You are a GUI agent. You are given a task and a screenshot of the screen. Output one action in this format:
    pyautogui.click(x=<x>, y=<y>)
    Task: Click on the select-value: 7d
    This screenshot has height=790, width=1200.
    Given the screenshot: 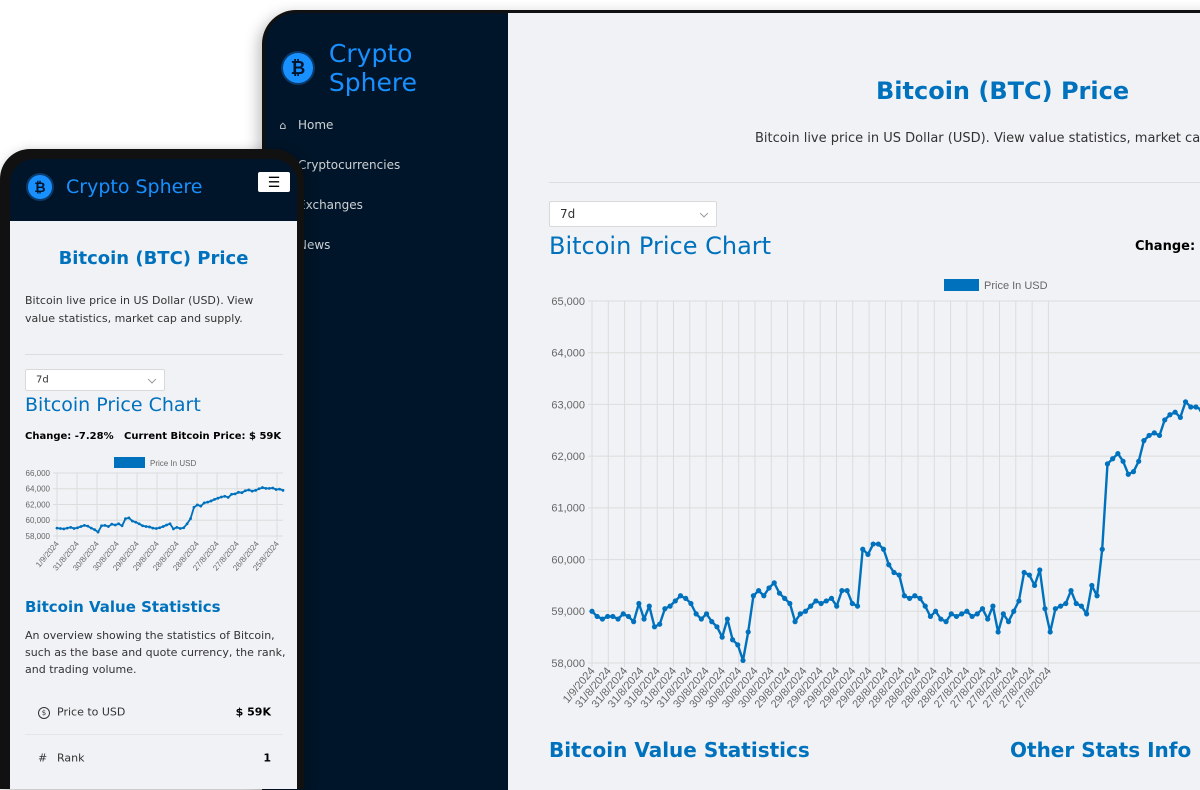 What is the action you would take?
    pyautogui.click(x=42, y=380)
    